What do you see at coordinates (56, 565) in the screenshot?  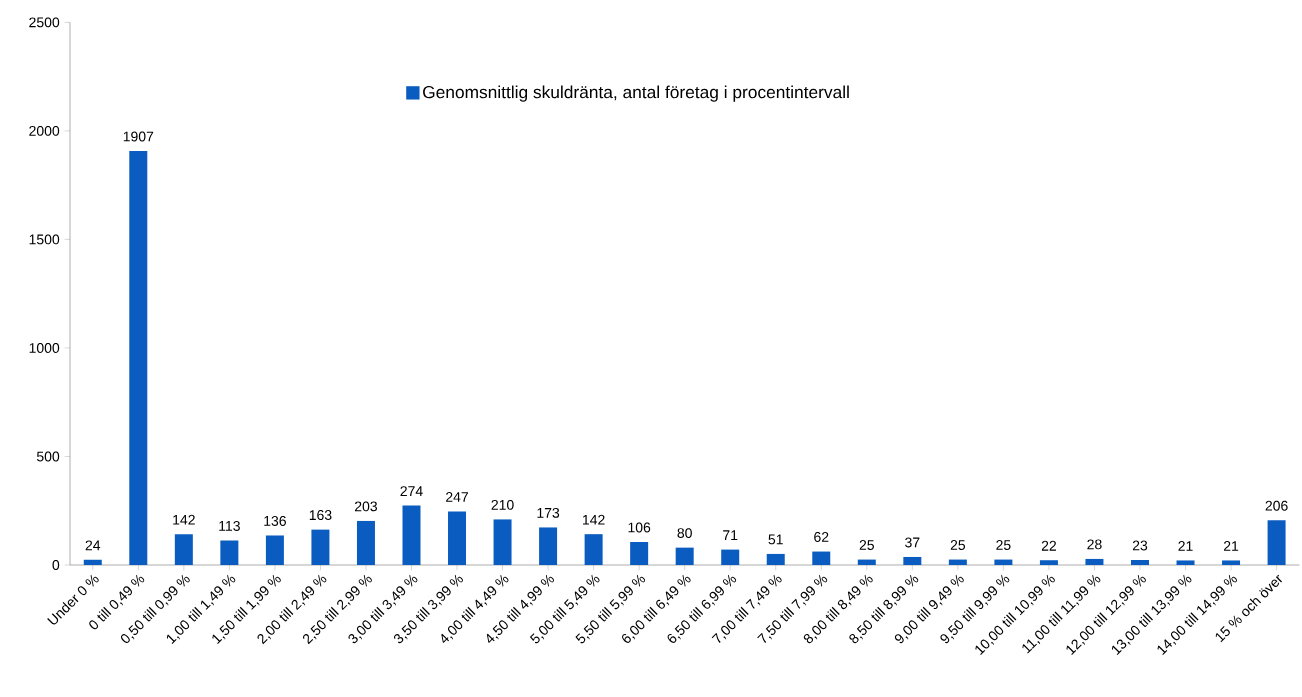 I see `y-tick-label: 0` at bounding box center [56, 565].